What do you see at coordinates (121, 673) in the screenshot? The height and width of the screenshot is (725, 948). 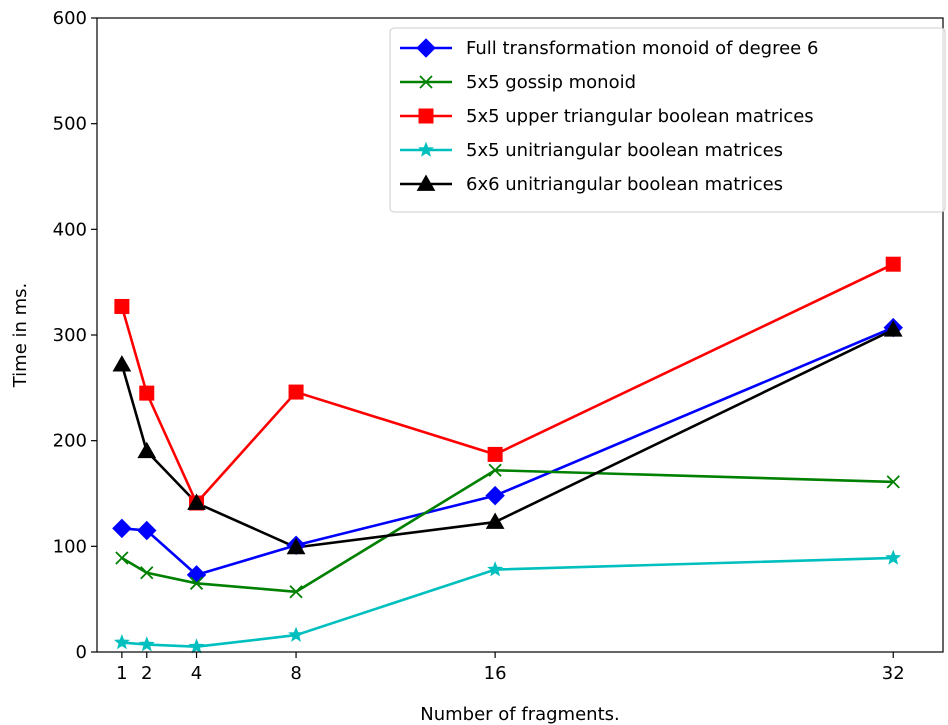 I see `x-tick-label: 1` at bounding box center [121, 673].